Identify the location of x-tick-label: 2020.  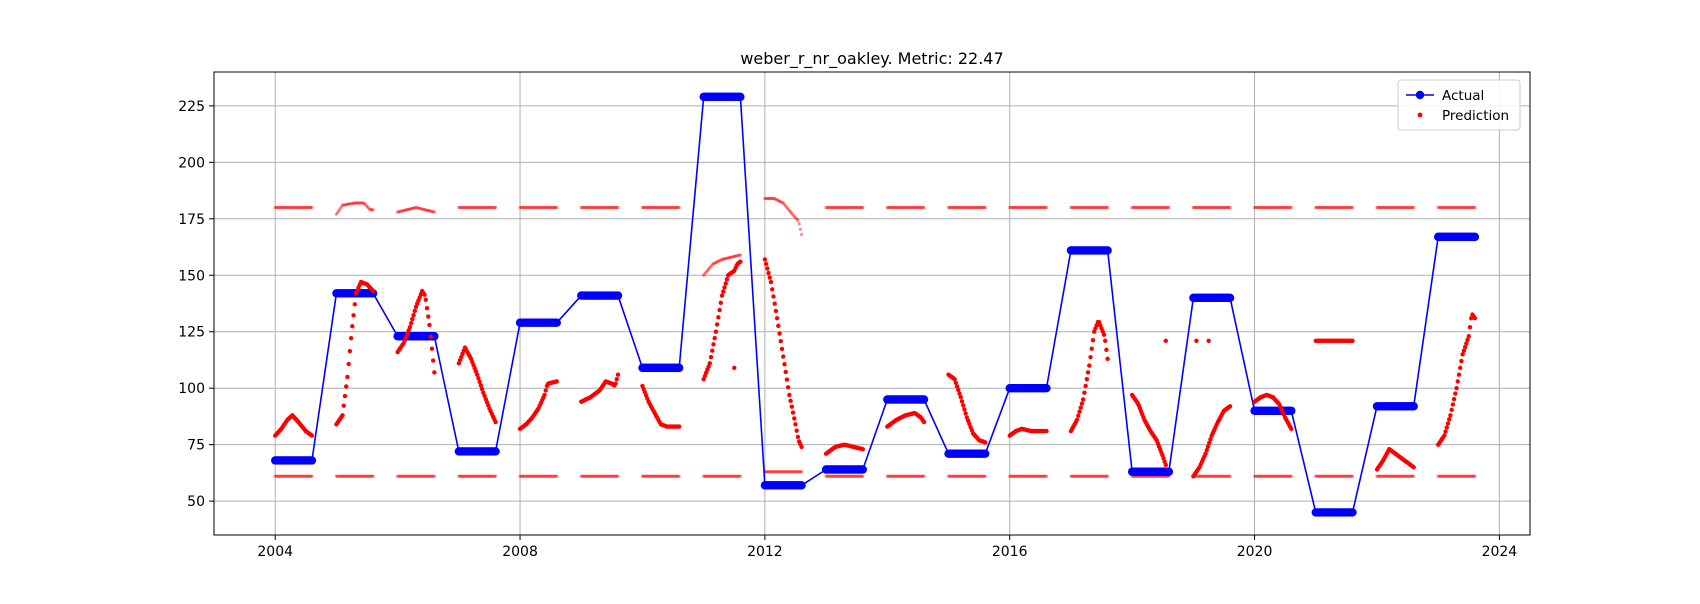
(1255, 552).